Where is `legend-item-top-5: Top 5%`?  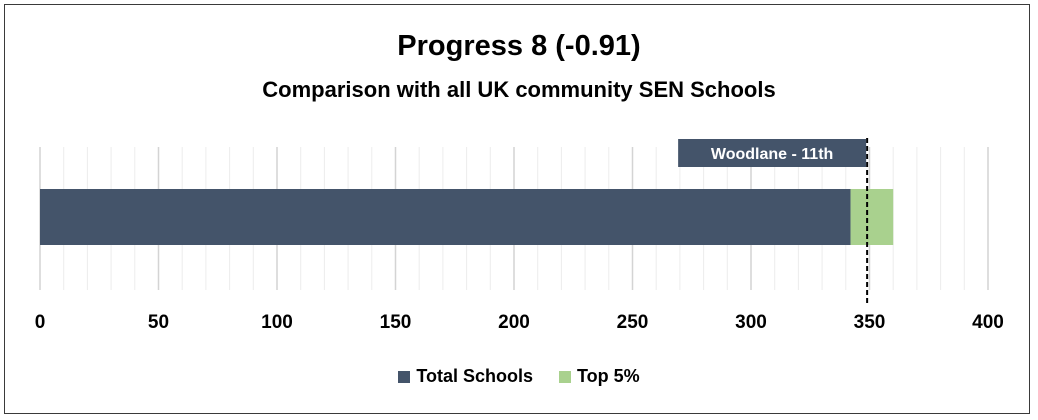 legend-item-top-5: Top 5% is located at coordinates (599, 376).